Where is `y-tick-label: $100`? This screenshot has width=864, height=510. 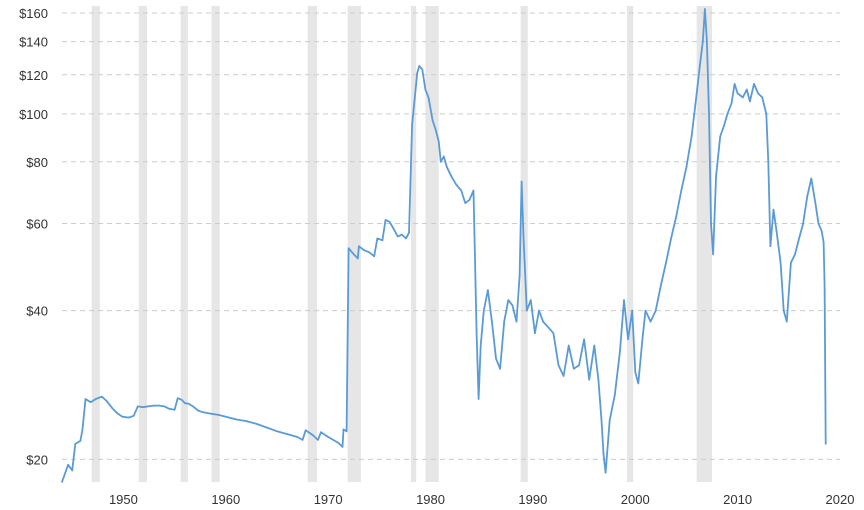
y-tick-label: $100 is located at coordinates (33, 114).